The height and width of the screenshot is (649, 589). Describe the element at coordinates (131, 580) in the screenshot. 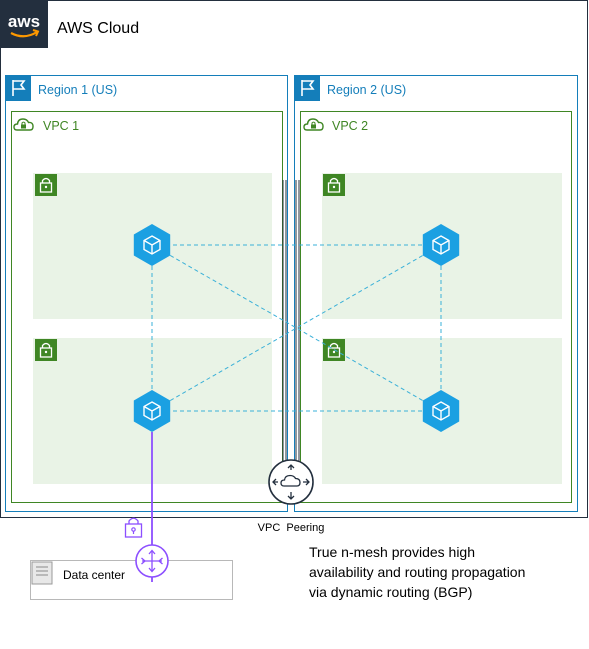

I see `datacenter-group` at that location.